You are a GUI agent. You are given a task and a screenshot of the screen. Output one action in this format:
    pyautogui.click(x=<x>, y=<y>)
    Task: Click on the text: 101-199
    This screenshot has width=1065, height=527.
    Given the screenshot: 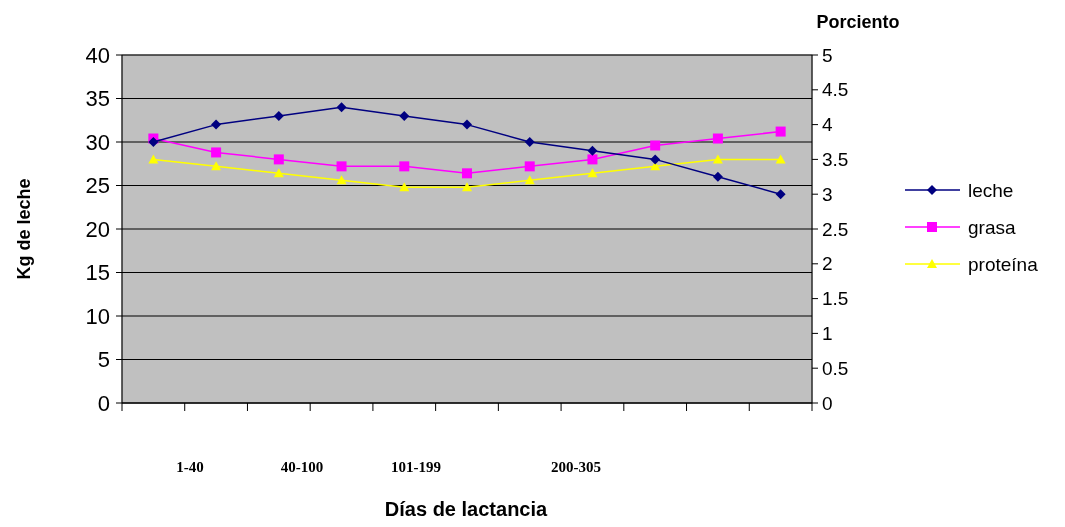 What is the action you would take?
    pyautogui.click(x=416, y=467)
    